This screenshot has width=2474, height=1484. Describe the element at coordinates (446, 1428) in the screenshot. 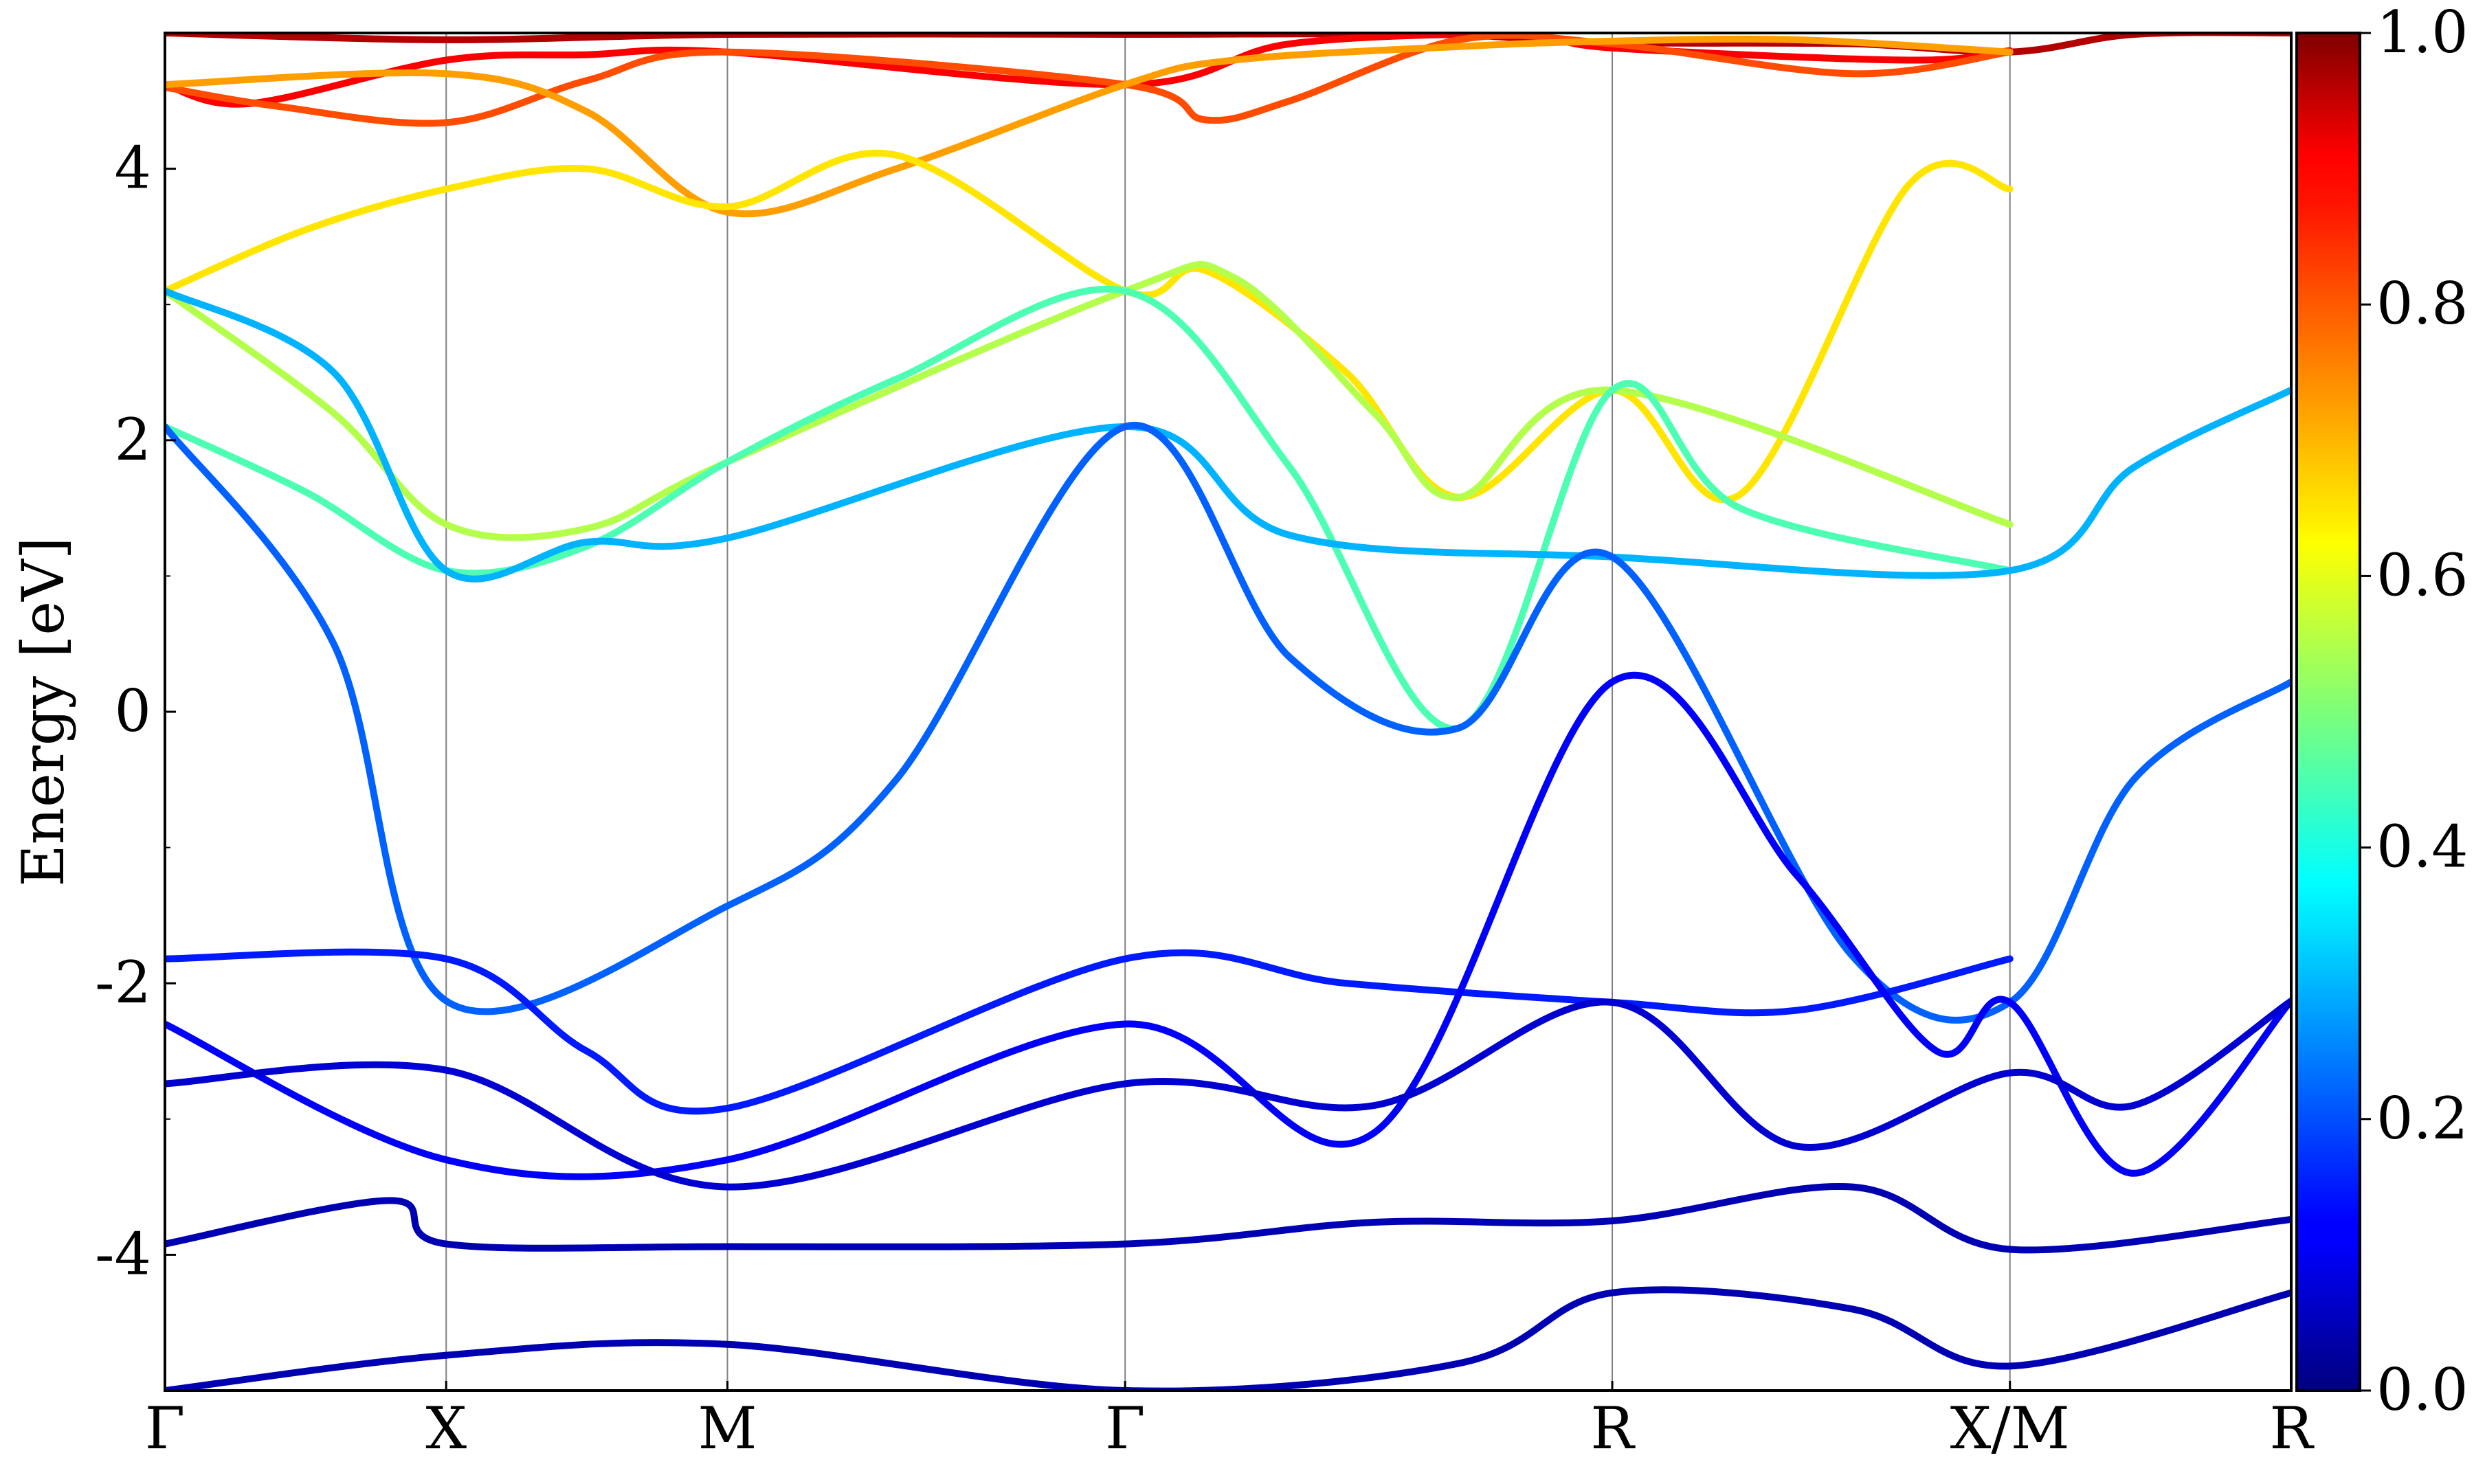

I see `x-tick-label: X` at that location.